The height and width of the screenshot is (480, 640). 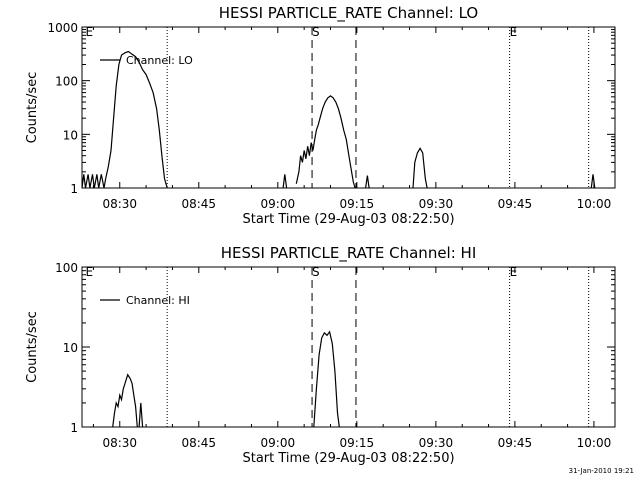 What do you see at coordinates (62, 28) in the screenshot?
I see `y-tick-label: 1000` at bounding box center [62, 28].